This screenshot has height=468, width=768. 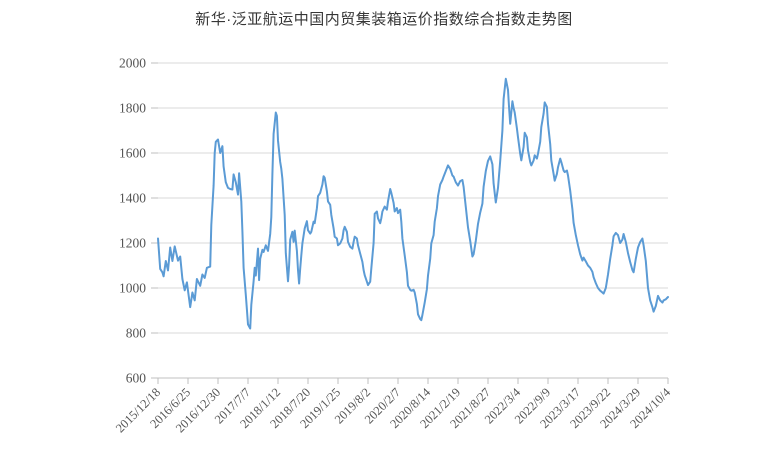 What do you see at coordinates (132, 221) in the screenshot?
I see `y-axis-labels: 600 800 1000 1200 1400 1600 1800 2000` at bounding box center [132, 221].